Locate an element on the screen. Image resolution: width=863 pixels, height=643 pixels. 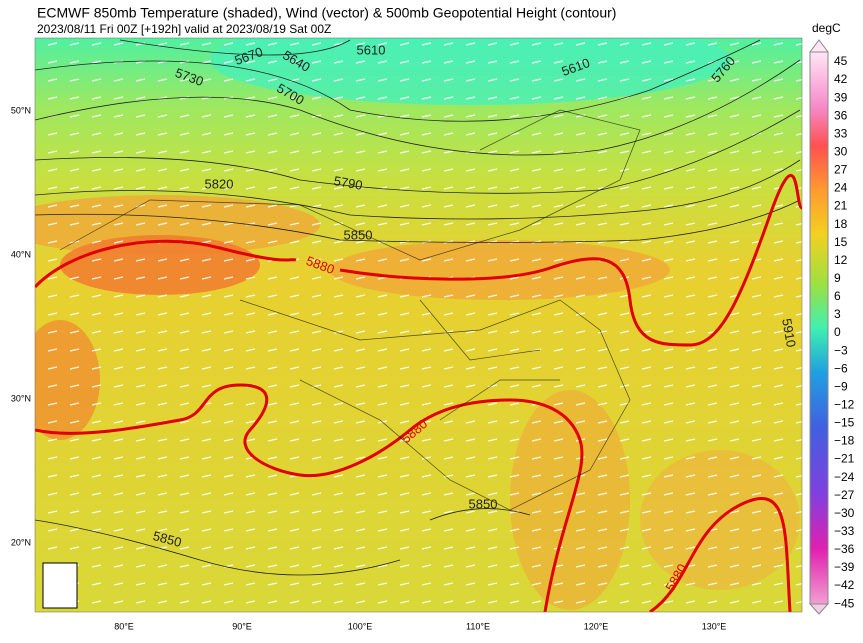
colorbar-label: 33 is located at coordinates (841, 133).